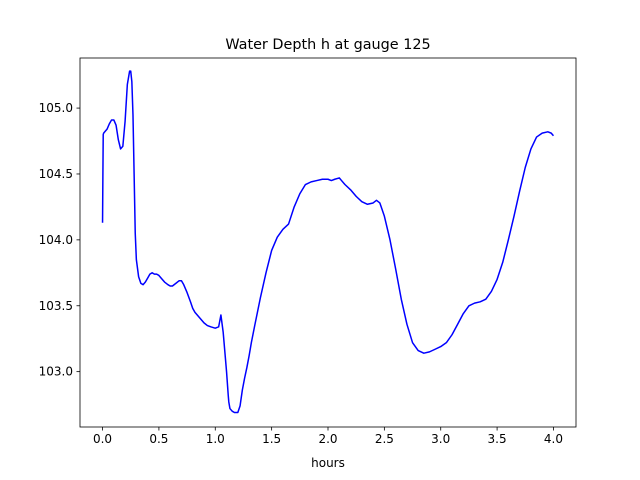  Describe the element at coordinates (327, 439) in the screenshot. I see `x-tick-label: 2.0` at that location.